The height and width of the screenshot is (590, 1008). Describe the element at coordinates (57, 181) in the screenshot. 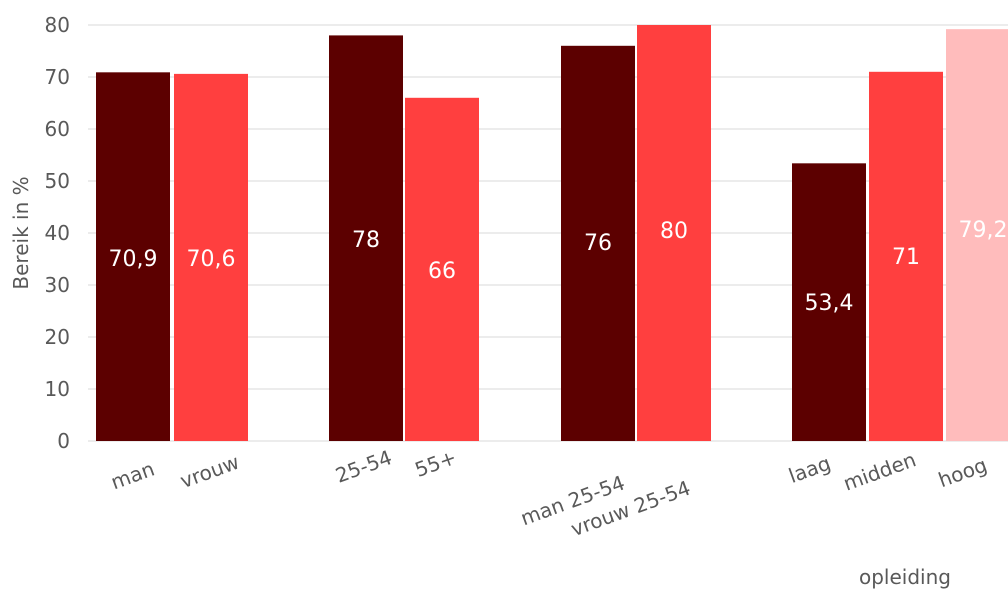

I see `y-tick-label: 50` at that location.